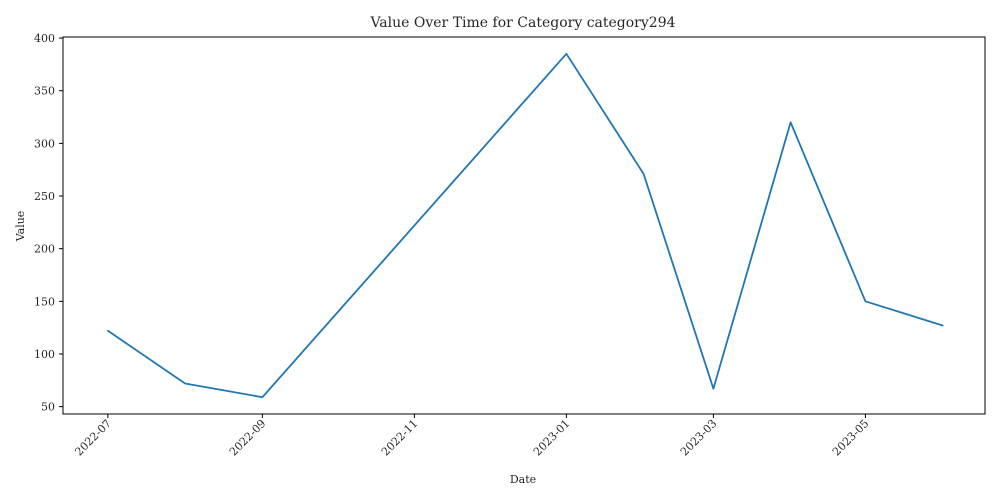 The width and height of the screenshot is (1000, 500). I want to click on y-axis: 50 100 150 200 250 300 350 400, so click(48, 223).